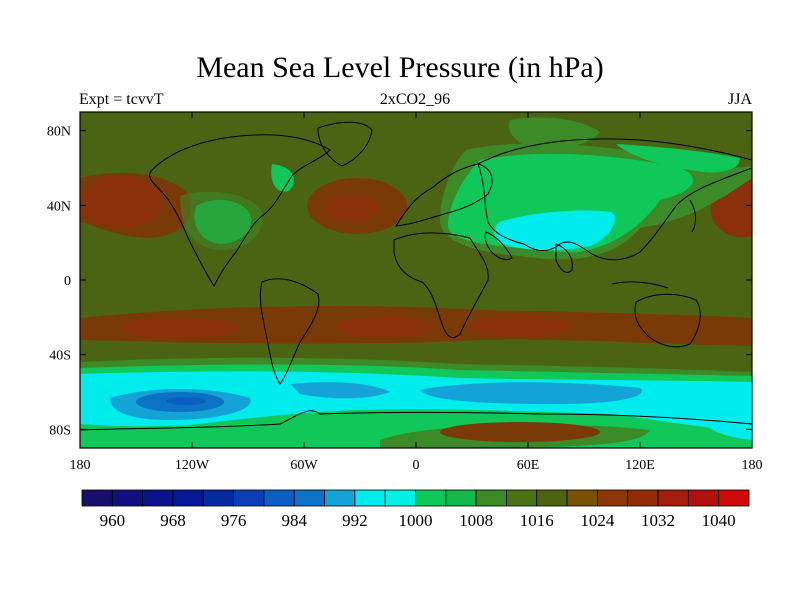 The image size is (800, 600). I want to click on colorbar-label: 1024, so click(597, 520).